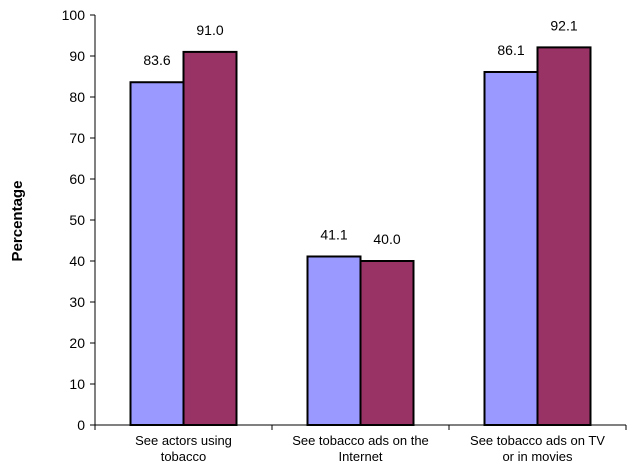  Describe the element at coordinates (386, 239) in the screenshot. I see `data-label: 40.0` at that location.